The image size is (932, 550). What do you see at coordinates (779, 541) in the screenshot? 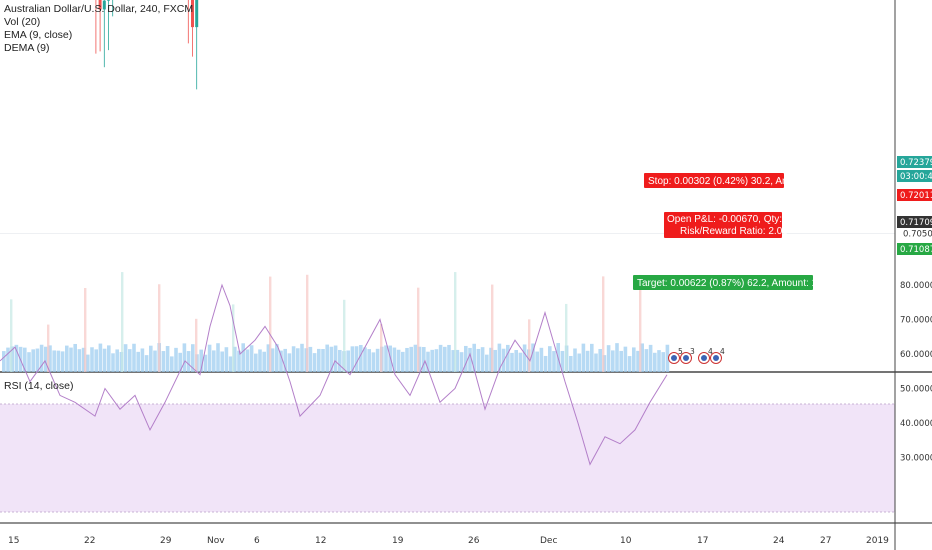
I see `date-tick-label: 24` at bounding box center [779, 541].